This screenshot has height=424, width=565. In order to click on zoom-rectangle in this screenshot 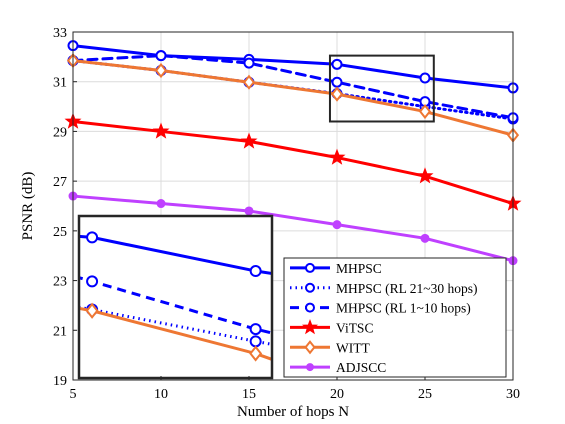, I will do `click(381, 88)`.